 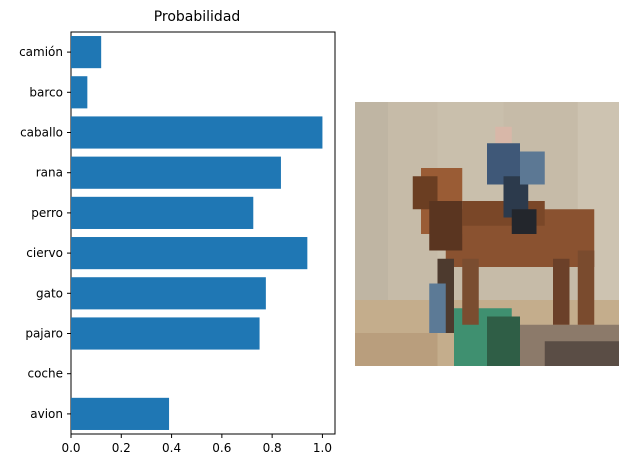 I want to click on x-tick-label: 0.2, so click(x=121, y=448).